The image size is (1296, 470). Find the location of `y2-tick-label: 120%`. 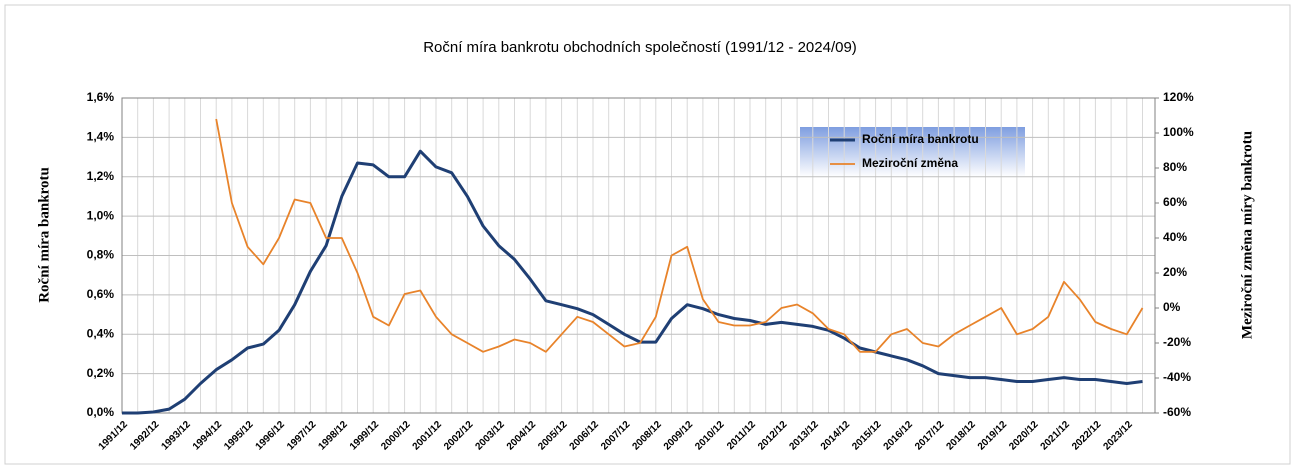

y2-tick-label: 120% is located at coordinates (1178, 97).